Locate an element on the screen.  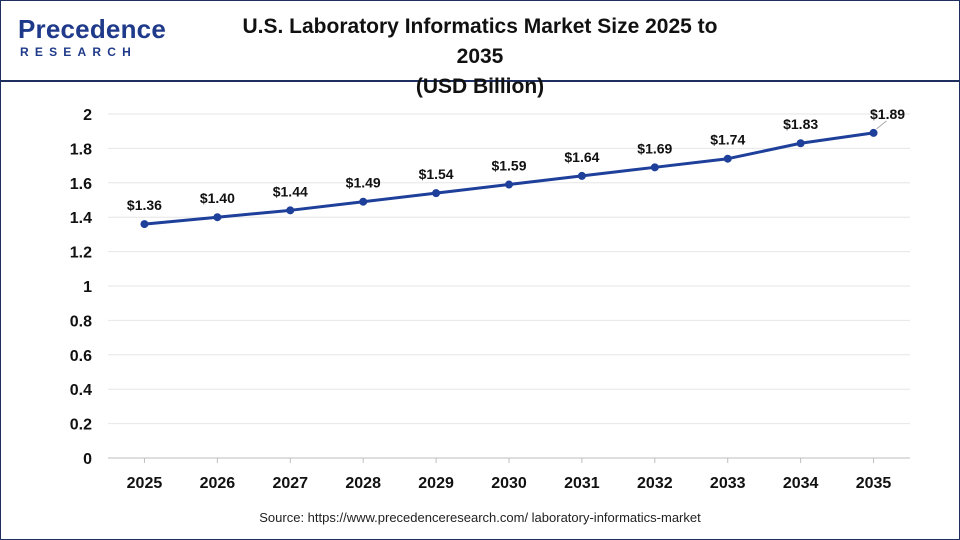
x-tick-label: 2031 is located at coordinates (582, 483).